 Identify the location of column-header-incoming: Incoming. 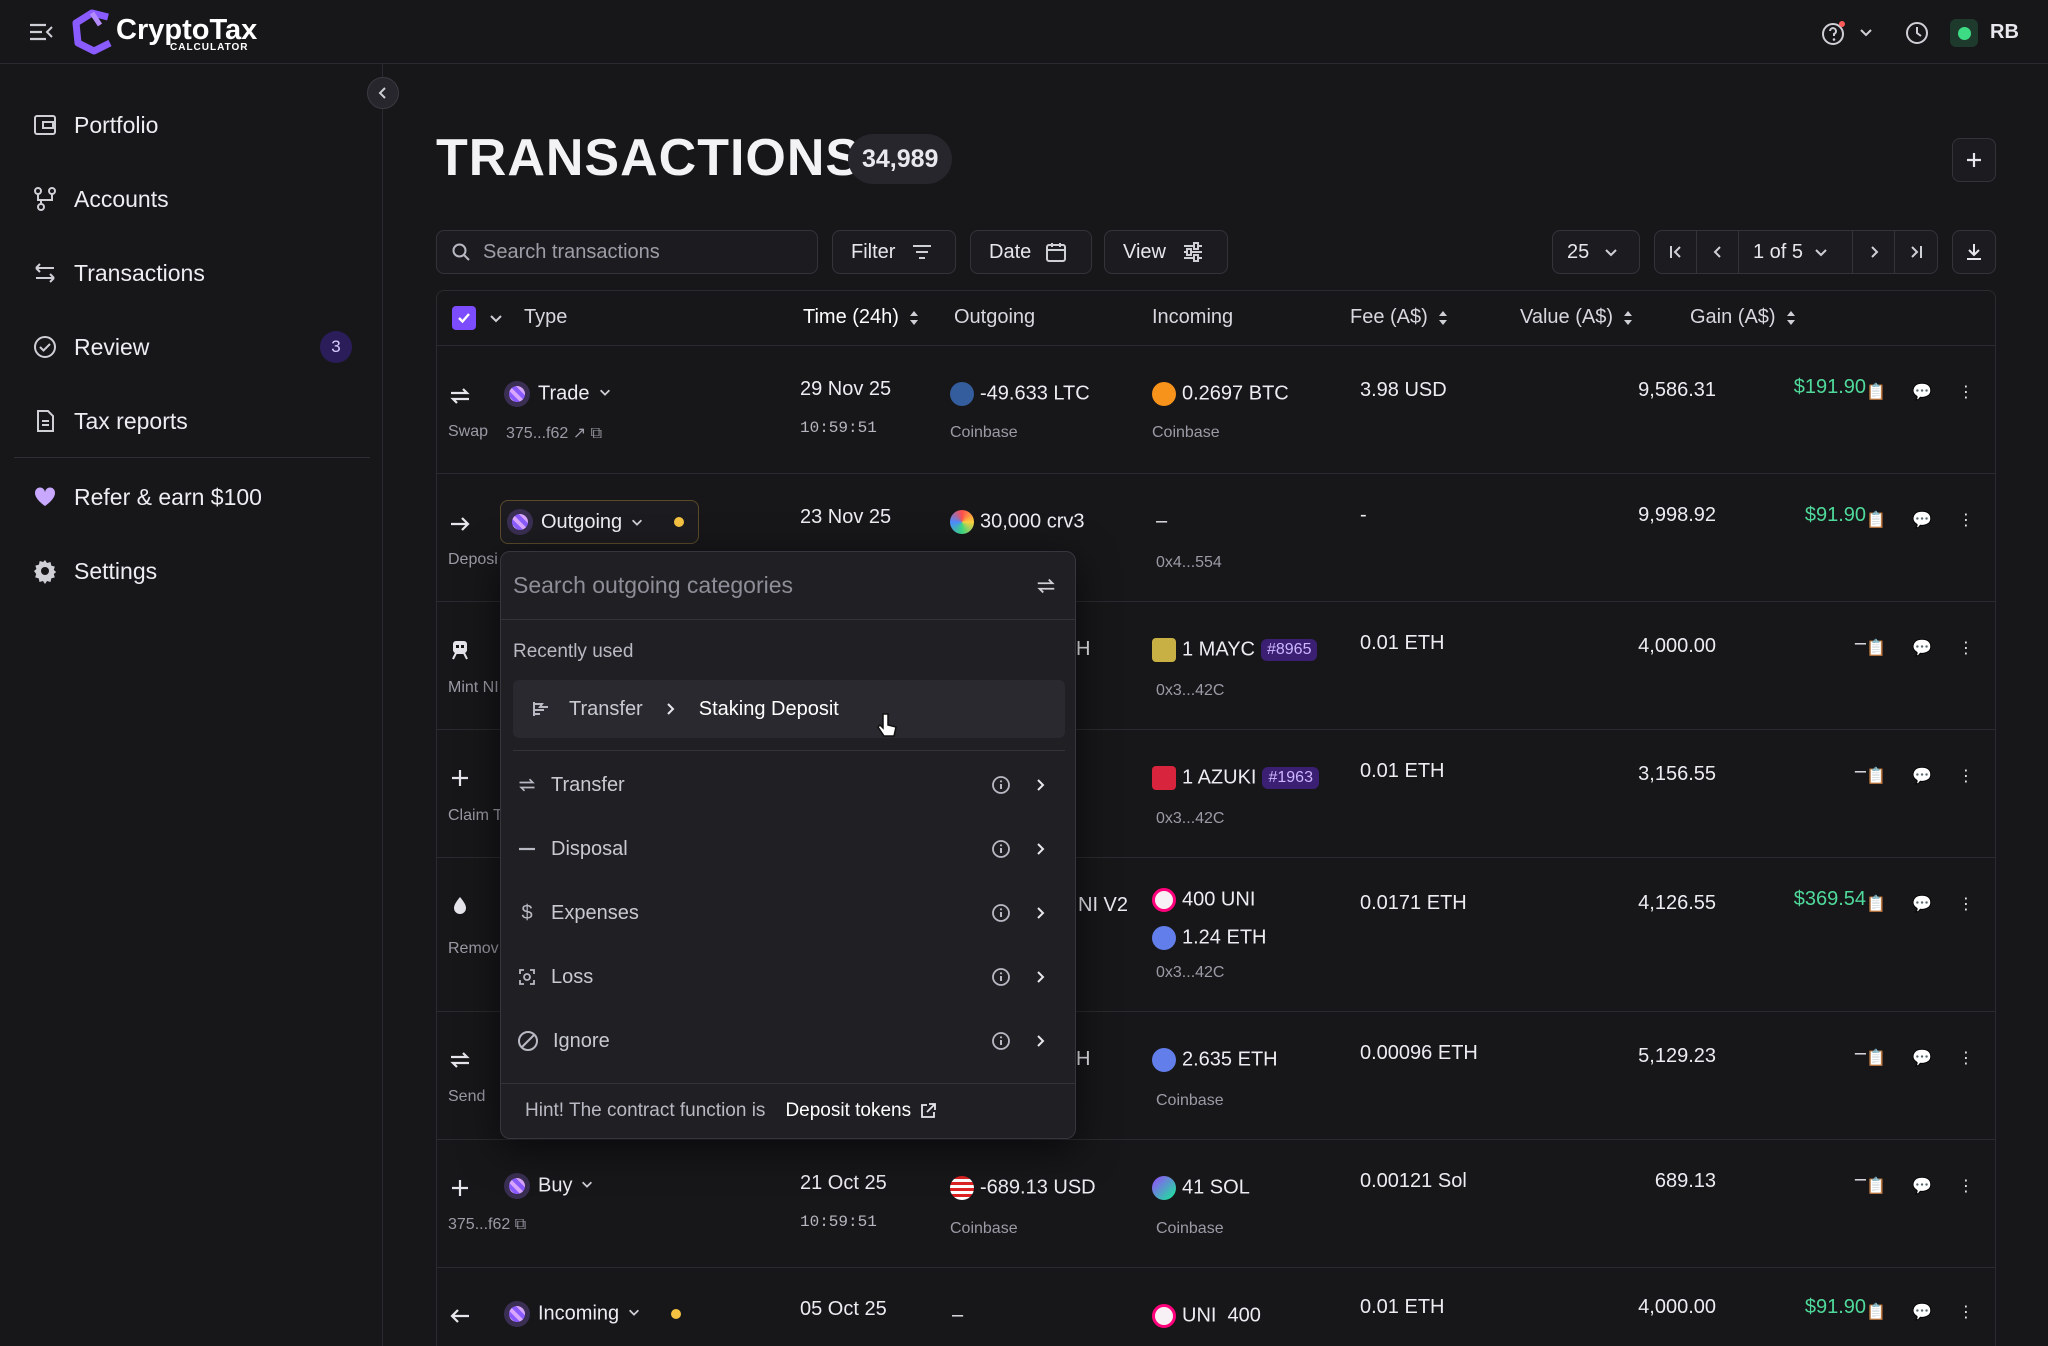
(1193, 317).